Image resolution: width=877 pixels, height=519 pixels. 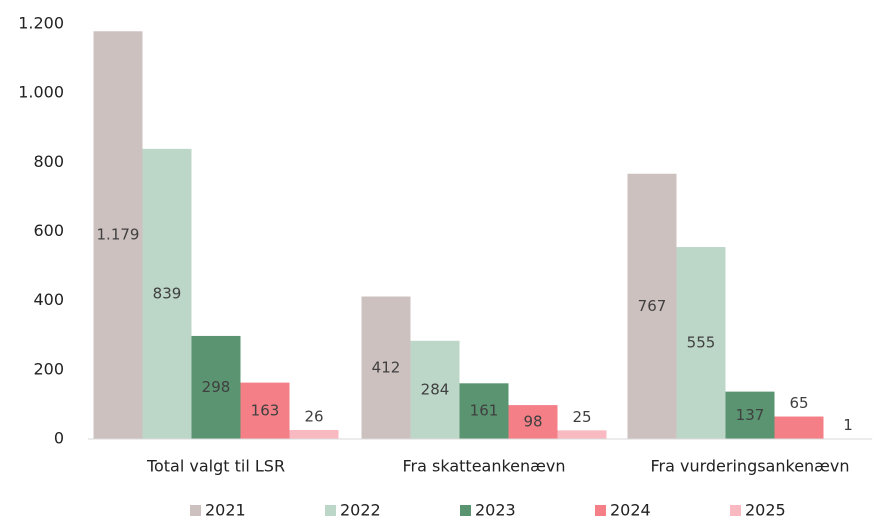 I want to click on data-label: 65, so click(x=798, y=403).